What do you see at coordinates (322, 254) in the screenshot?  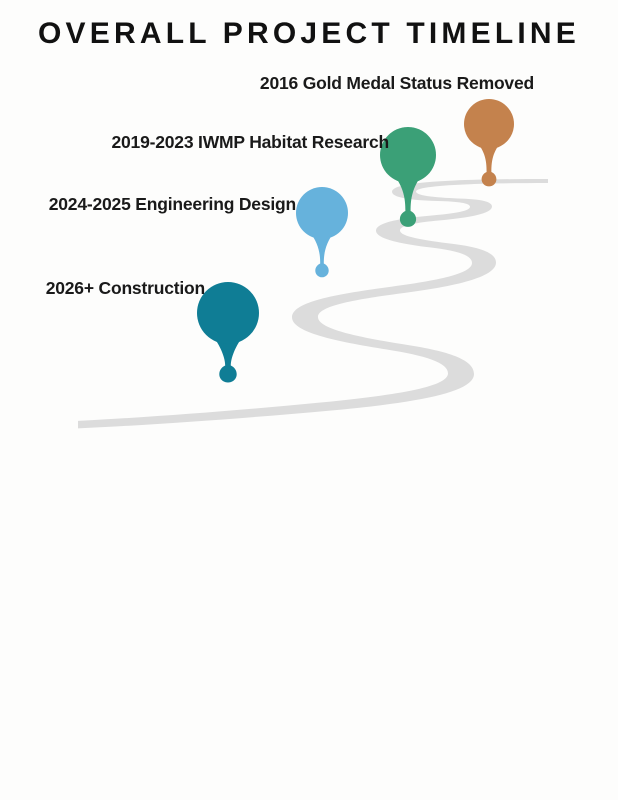 I see `pin-stem-2024-2025` at bounding box center [322, 254].